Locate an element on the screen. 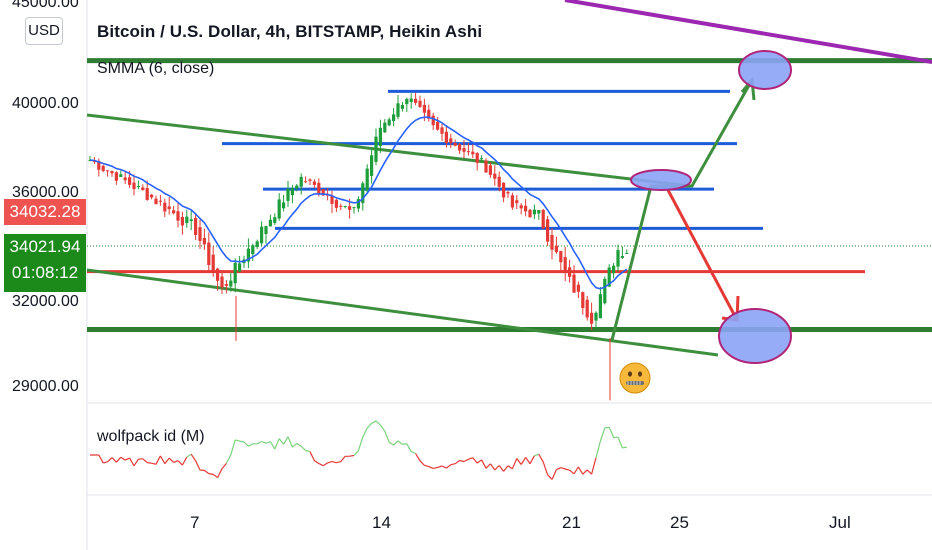  price-tick: 29000.00 is located at coordinates (45, 386).